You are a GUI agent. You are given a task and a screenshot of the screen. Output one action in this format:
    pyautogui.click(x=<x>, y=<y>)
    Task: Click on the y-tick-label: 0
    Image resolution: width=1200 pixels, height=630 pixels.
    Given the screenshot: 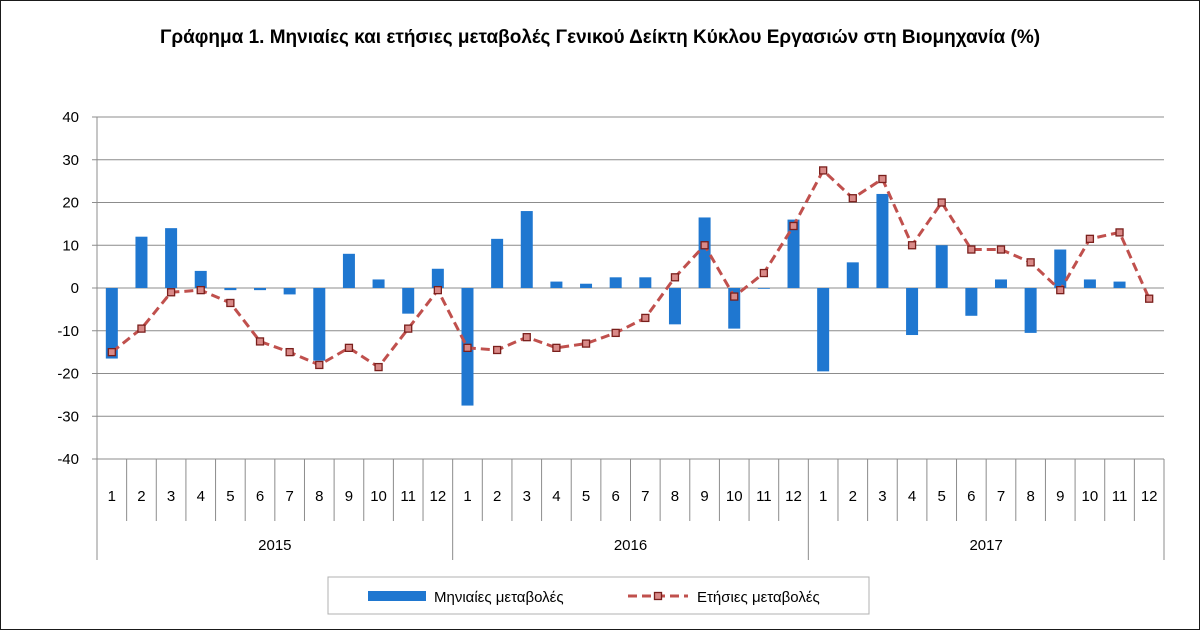 What is the action you would take?
    pyautogui.click(x=75, y=288)
    